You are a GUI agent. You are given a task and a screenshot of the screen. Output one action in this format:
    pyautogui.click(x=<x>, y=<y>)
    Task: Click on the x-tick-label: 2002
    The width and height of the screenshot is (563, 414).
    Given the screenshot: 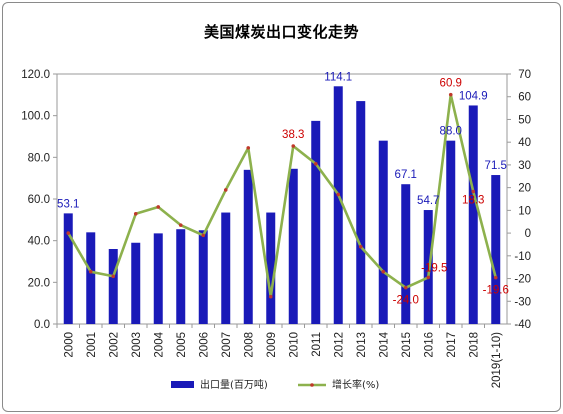 What is the action you would take?
    pyautogui.click(x=114, y=345)
    